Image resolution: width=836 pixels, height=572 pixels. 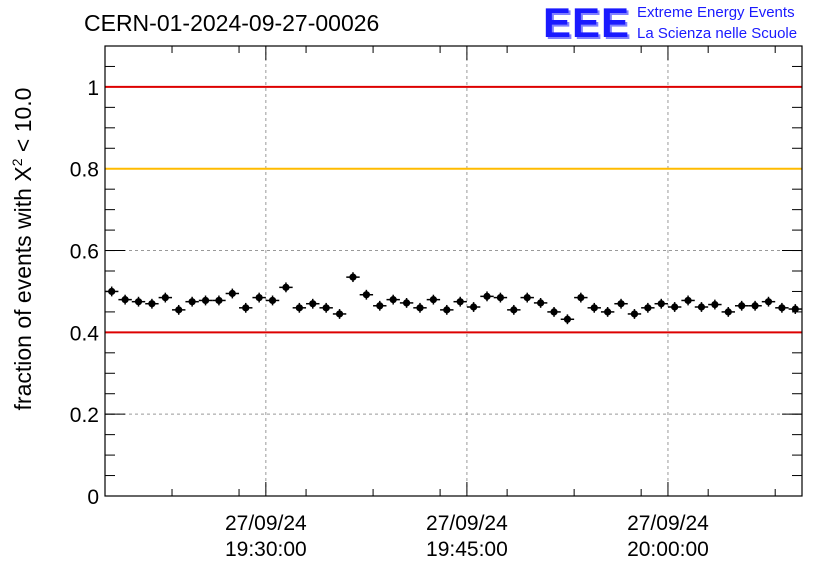 What do you see at coordinates (84, 415) in the screenshot?
I see `y-tick-label: 0.2` at bounding box center [84, 415].